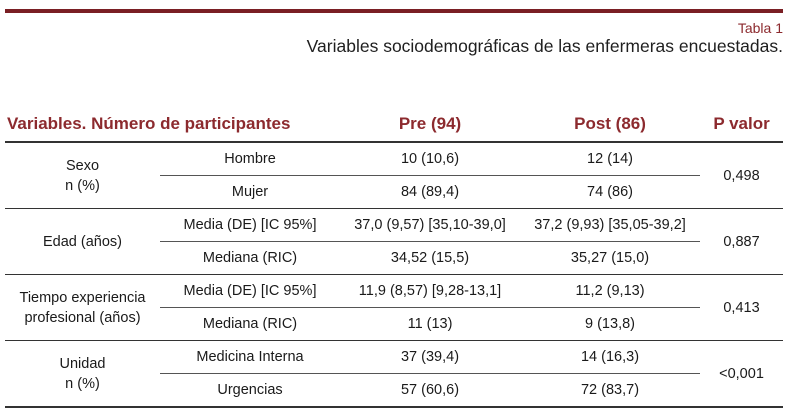 The image size is (793, 420). I want to click on group-label-line: Tiempo experiencia, so click(82, 297).